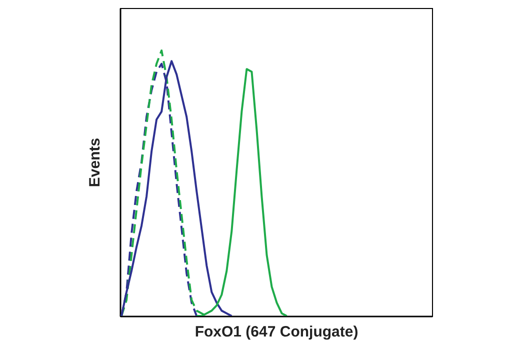  Describe the element at coordinates (95, 163) in the screenshot. I see `y-axis-title: Events` at that location.